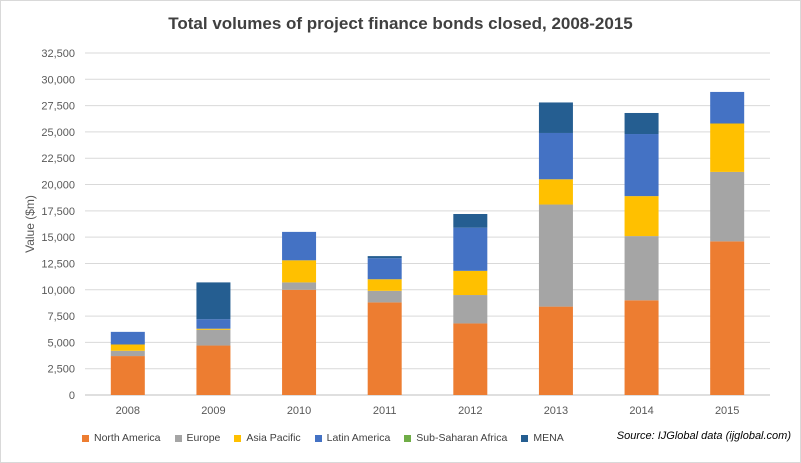 Image resolution: width=801 pixels, height=463 pixels. I want to click on y-axis-label: Value ($m), so click(30, 224).